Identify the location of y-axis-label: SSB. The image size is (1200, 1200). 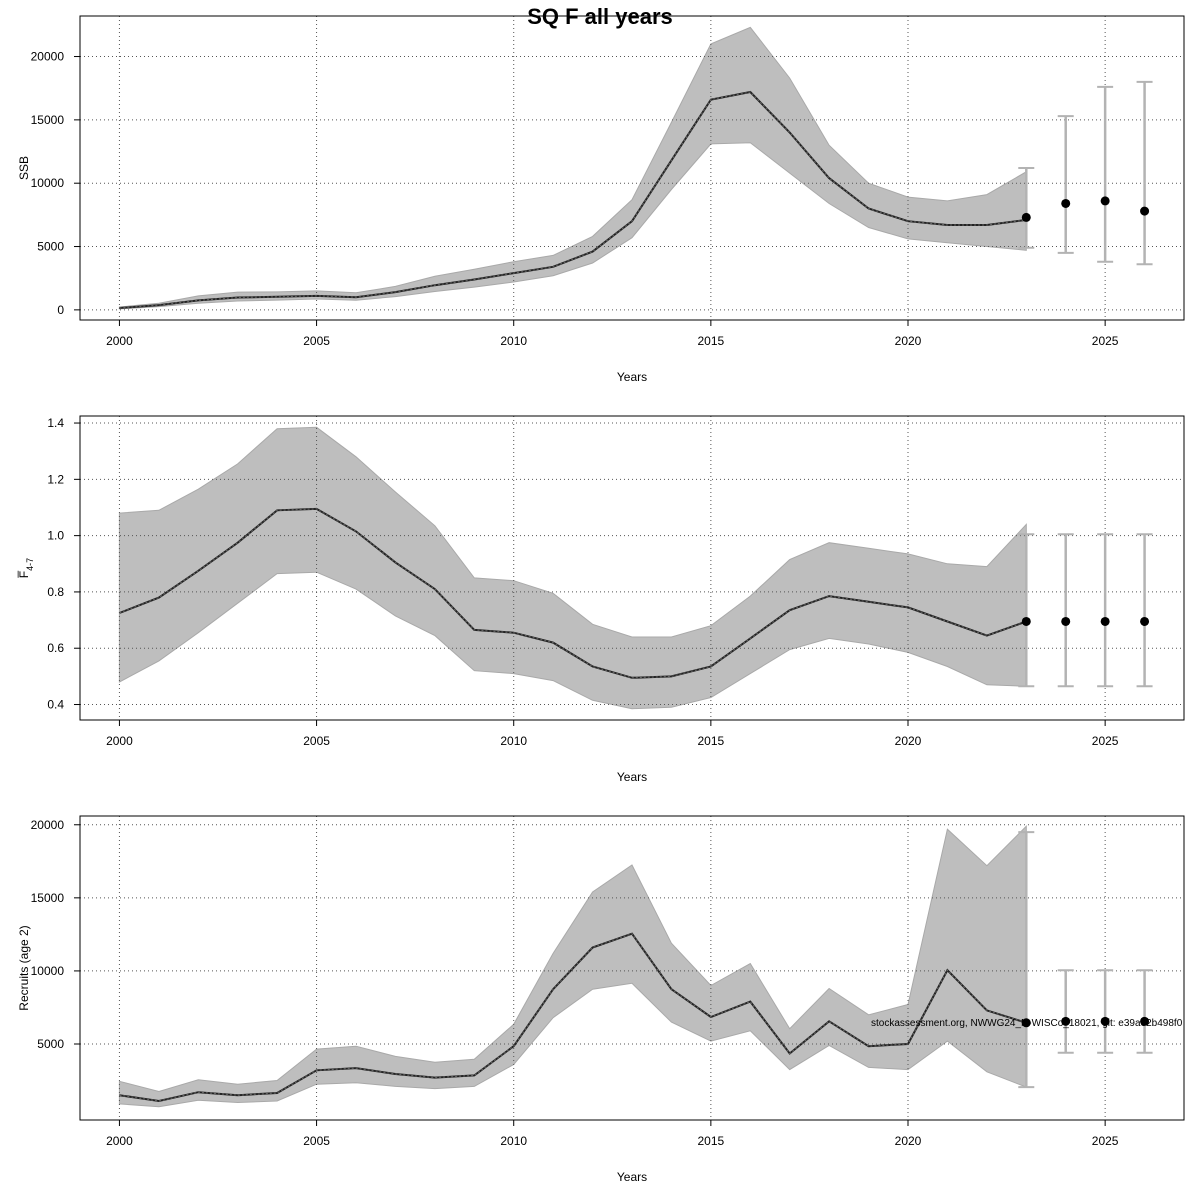
(24, 168).